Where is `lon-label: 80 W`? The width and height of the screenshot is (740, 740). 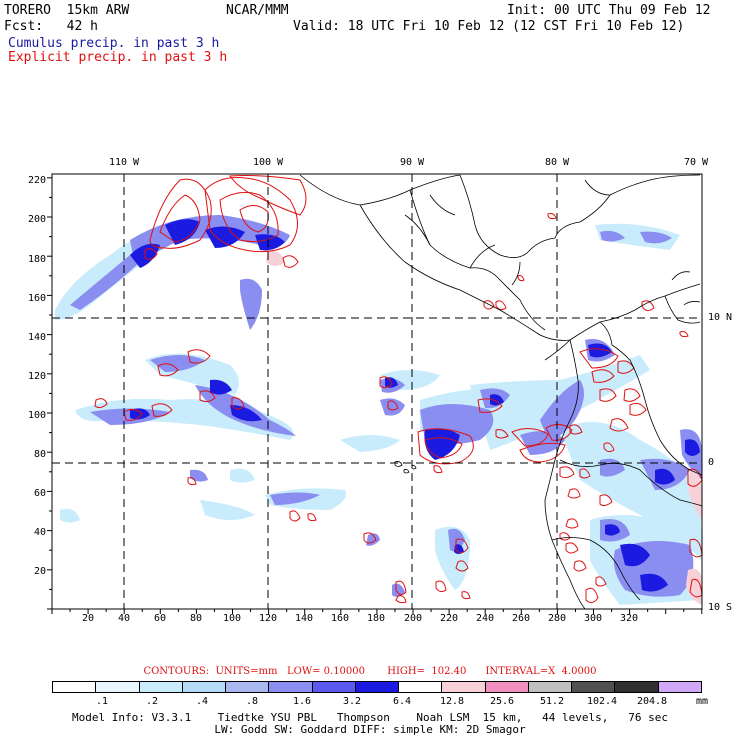
lon-label: 80 W is located at coordinates (557, 162).